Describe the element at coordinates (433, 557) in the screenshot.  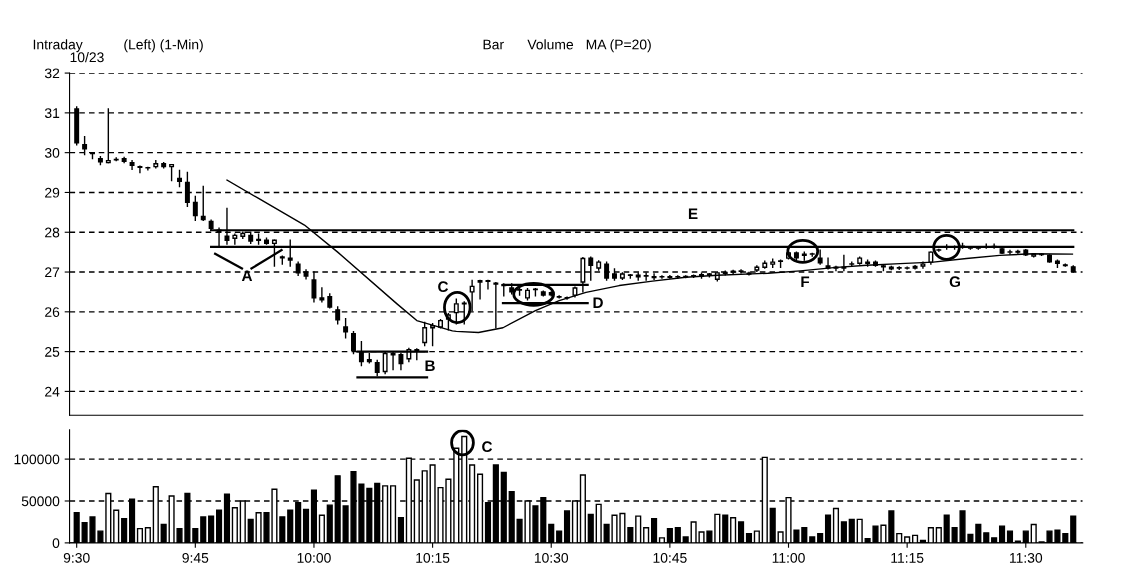
I see `x-tick-label: 10:15` at that location.